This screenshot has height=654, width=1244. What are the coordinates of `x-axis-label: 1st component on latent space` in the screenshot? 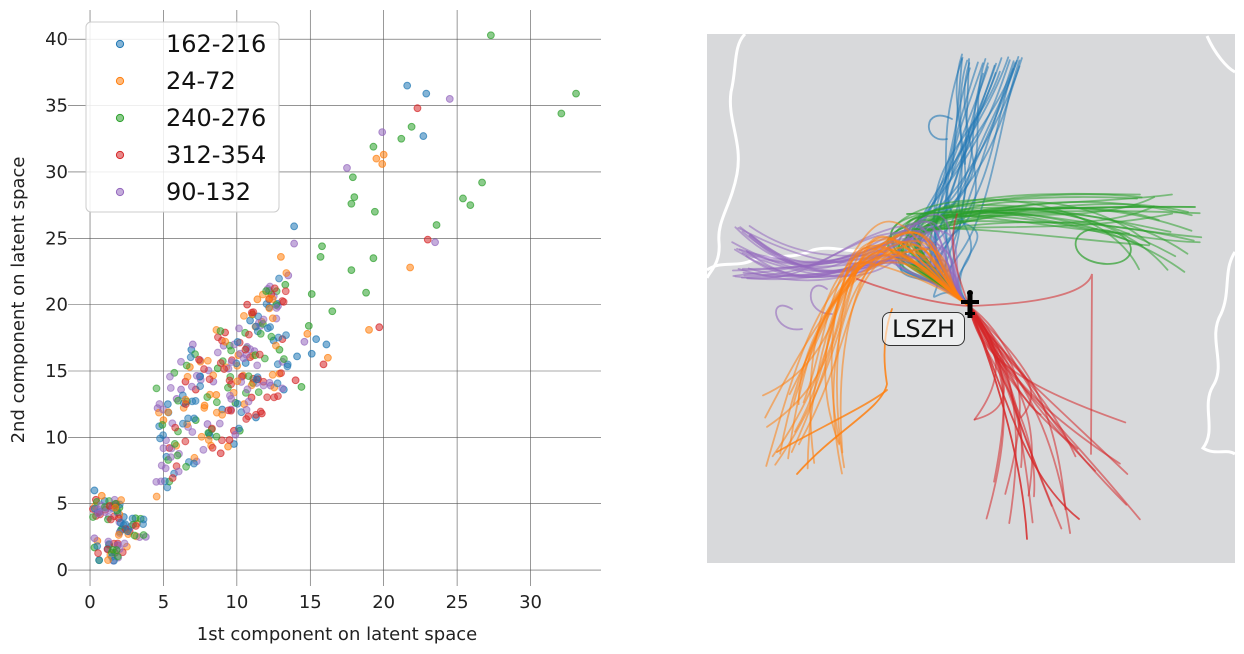 It's located at (337, 634).